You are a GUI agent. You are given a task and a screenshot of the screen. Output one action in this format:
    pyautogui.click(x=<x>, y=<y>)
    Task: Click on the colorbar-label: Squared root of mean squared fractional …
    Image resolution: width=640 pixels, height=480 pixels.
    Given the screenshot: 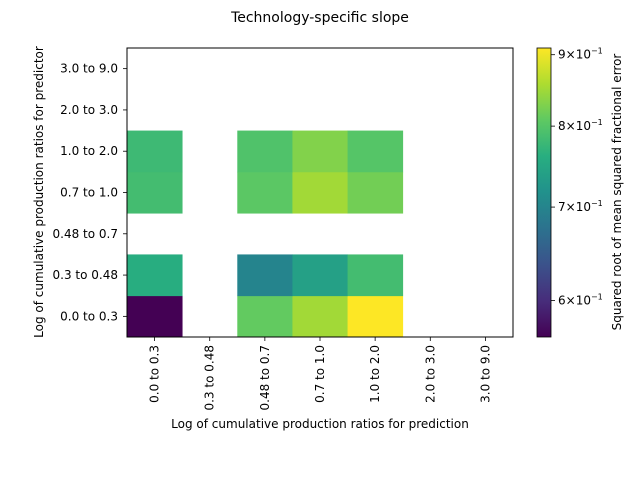 What is the action you would take?
    pyautogui.click(x=617, y=192)
    